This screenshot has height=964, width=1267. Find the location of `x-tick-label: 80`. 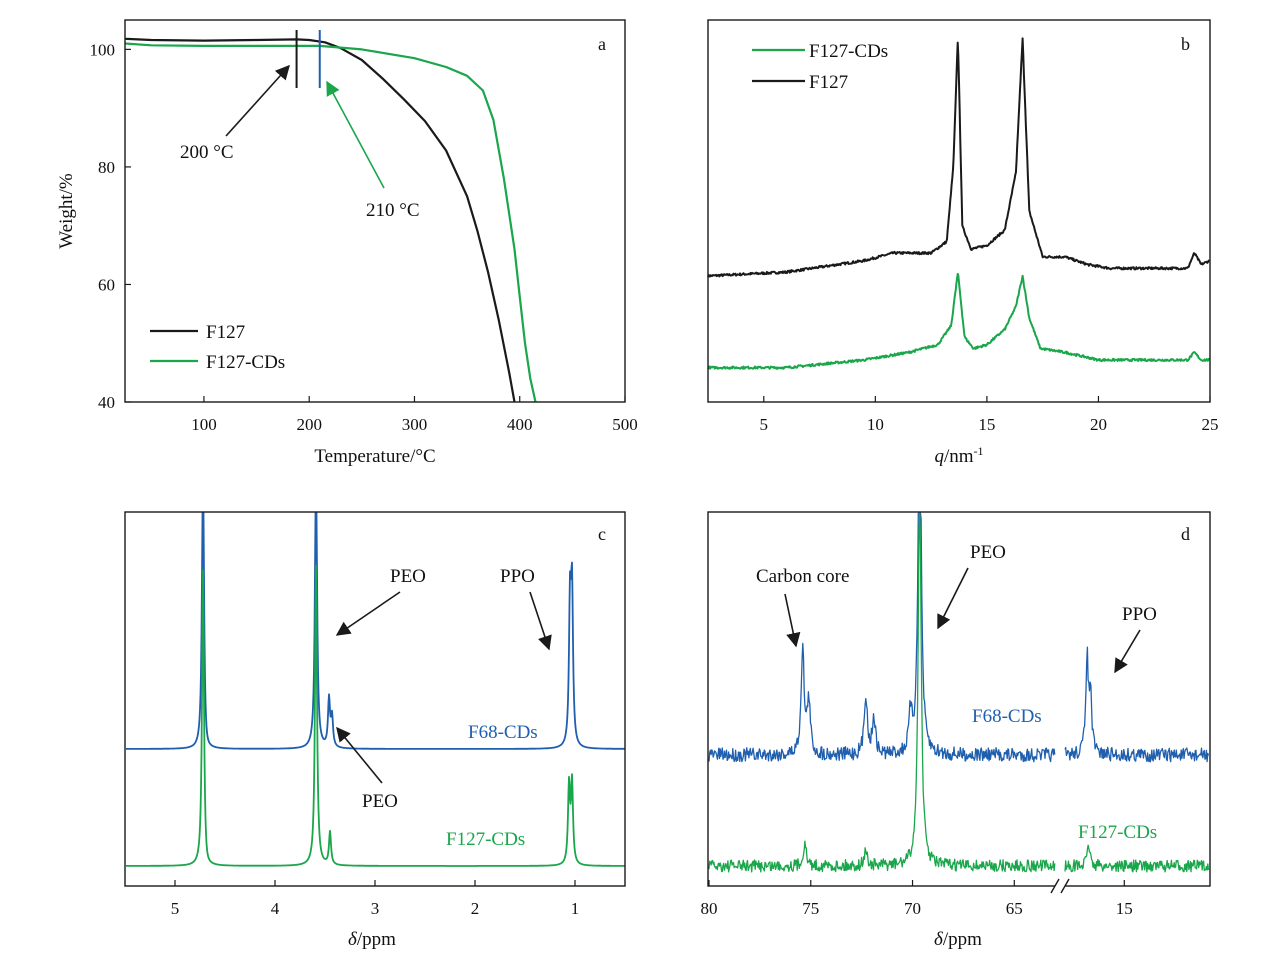

x-tick-label: 80 is located at coordinates (709, 908).